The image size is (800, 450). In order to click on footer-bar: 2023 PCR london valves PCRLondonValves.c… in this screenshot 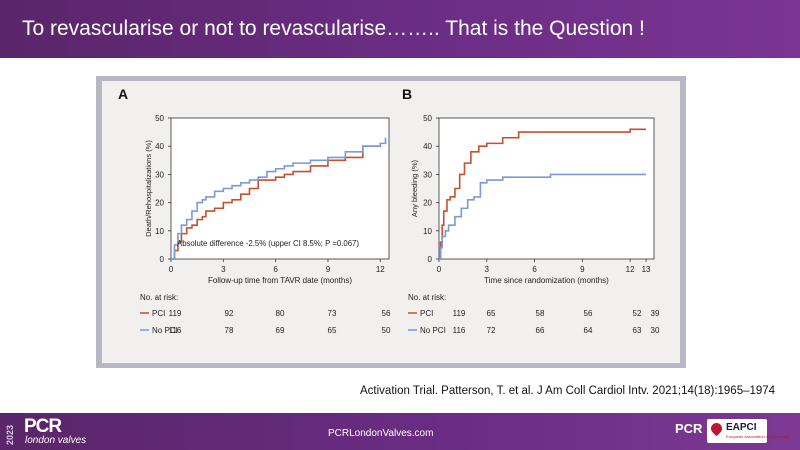, I will do `click(400, 431)`.